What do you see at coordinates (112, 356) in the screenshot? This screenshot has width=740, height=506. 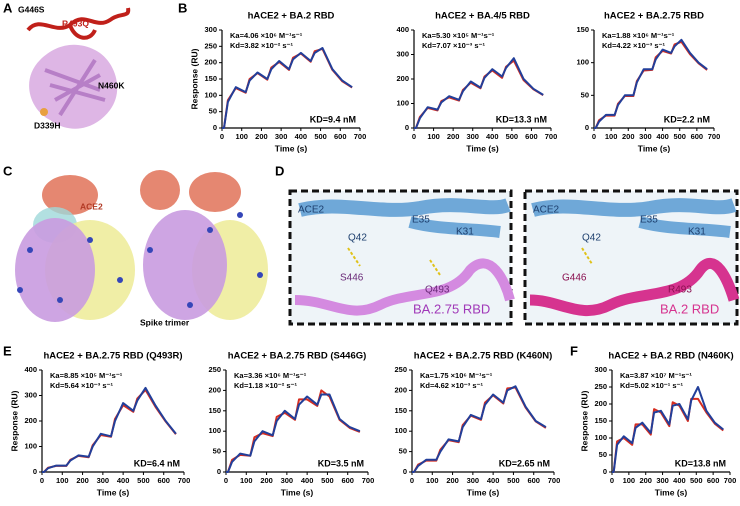 I see `chart-title: hACE2 + BA.2.75 RBD (Q493R)` at bounding box center [112, 356].